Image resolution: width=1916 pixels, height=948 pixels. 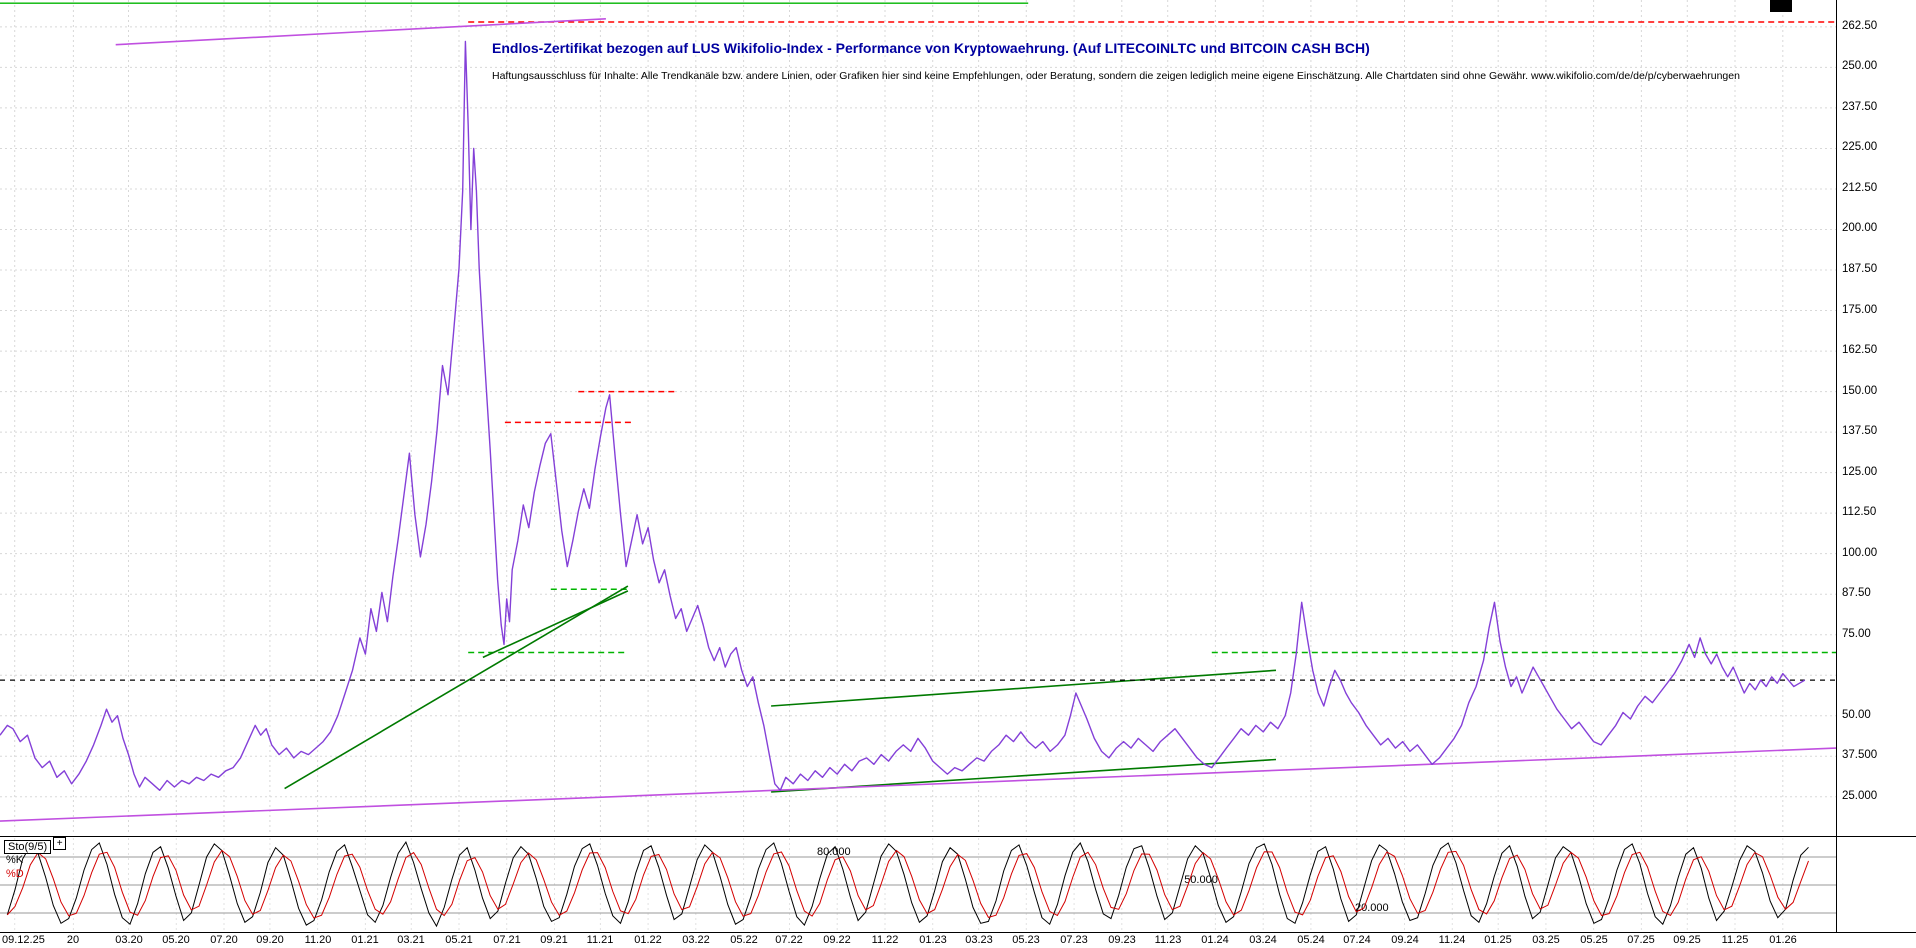 I want to click on y-axis-label: 75.00, so click(x=1856, y=634).